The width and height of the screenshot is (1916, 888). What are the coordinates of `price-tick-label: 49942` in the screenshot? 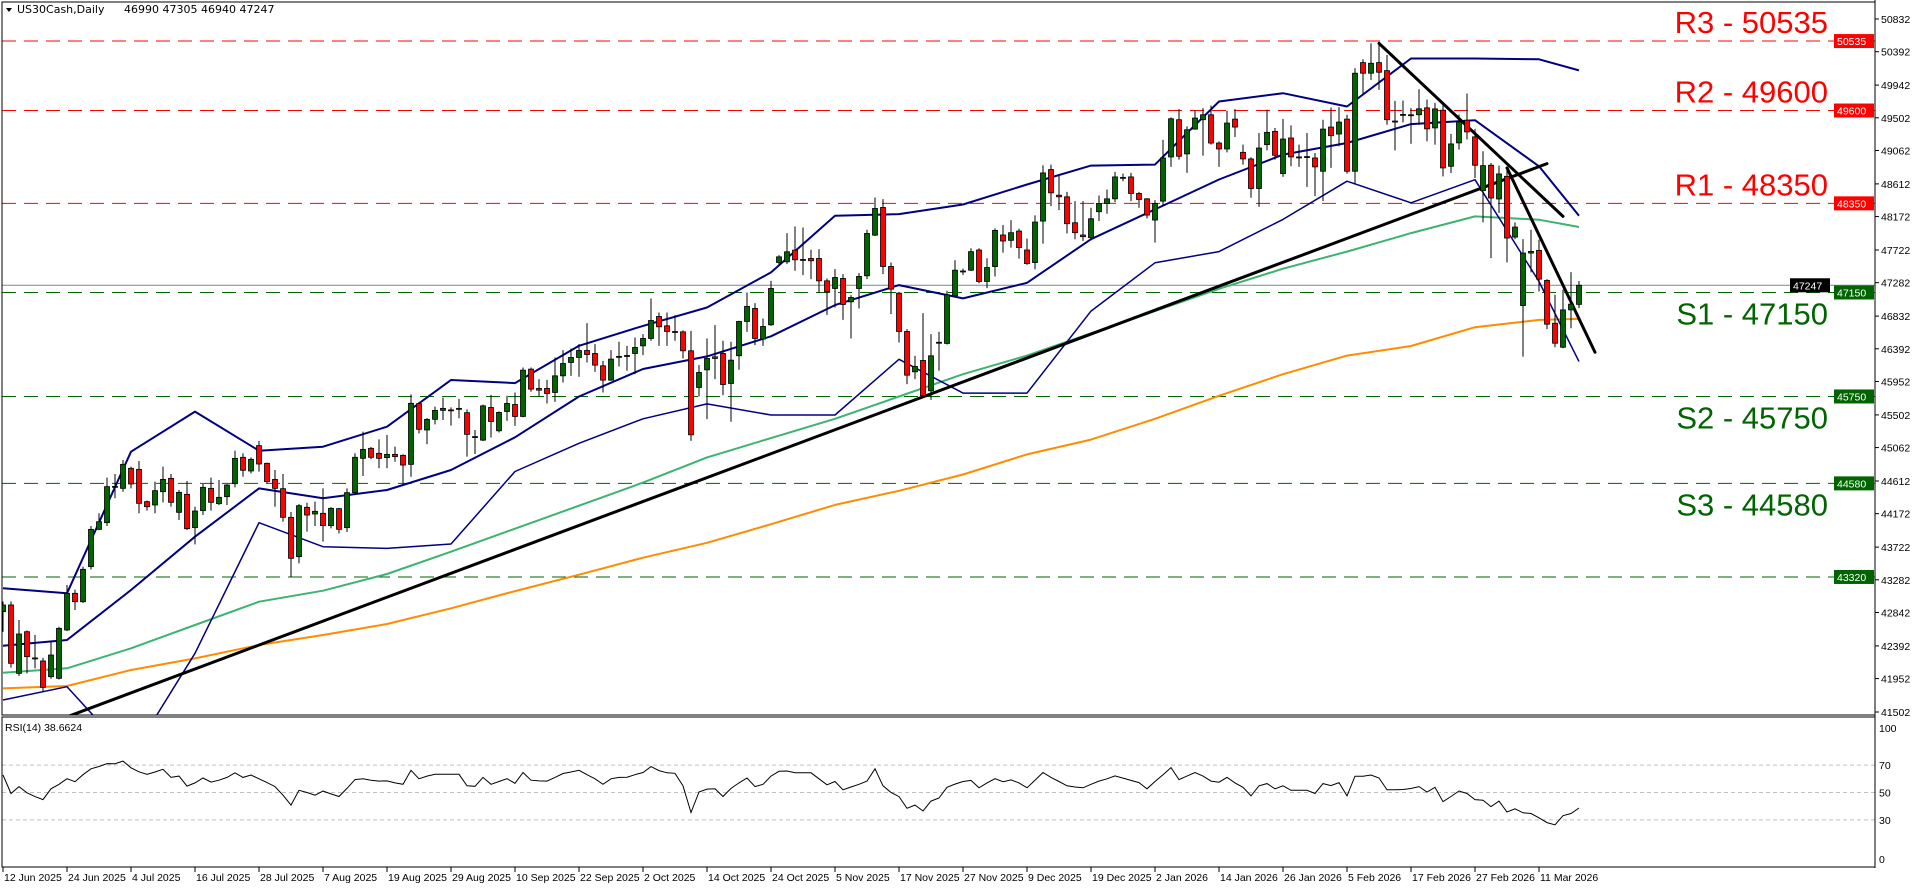 It's located at (1895, 86).